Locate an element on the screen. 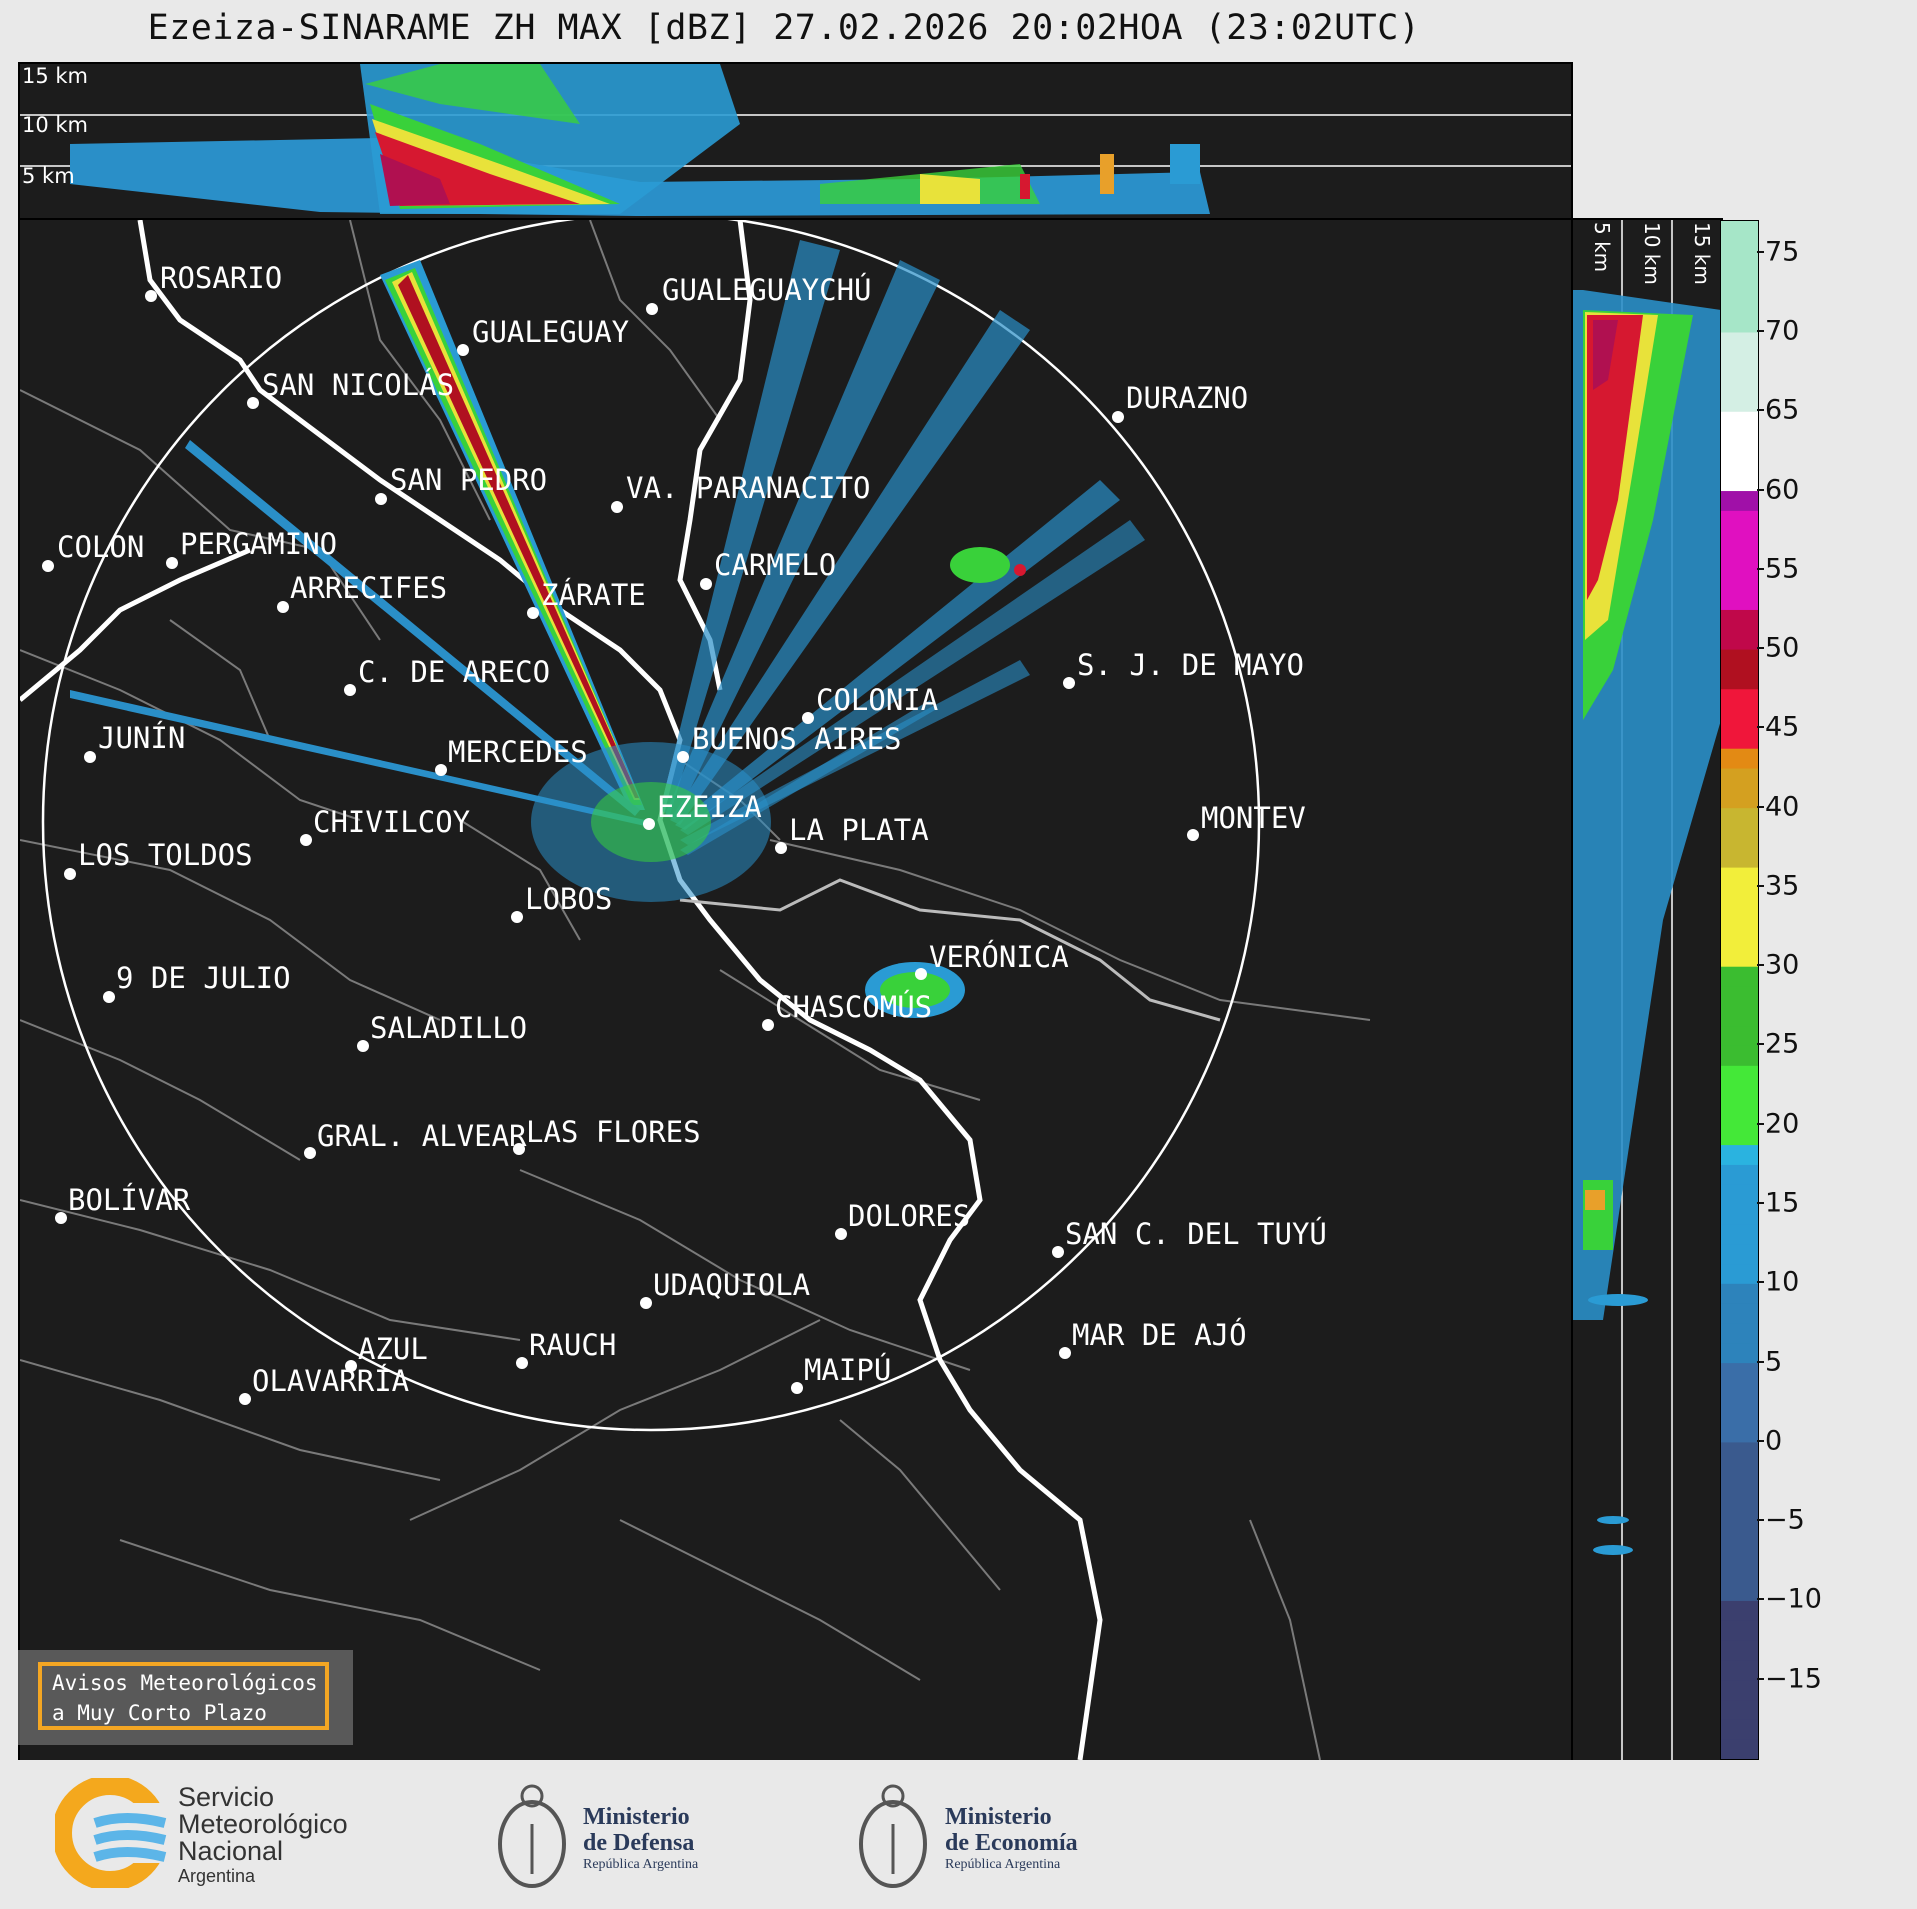  colorbar-tick-label: −10 is located at coordinates (1793, 1599).